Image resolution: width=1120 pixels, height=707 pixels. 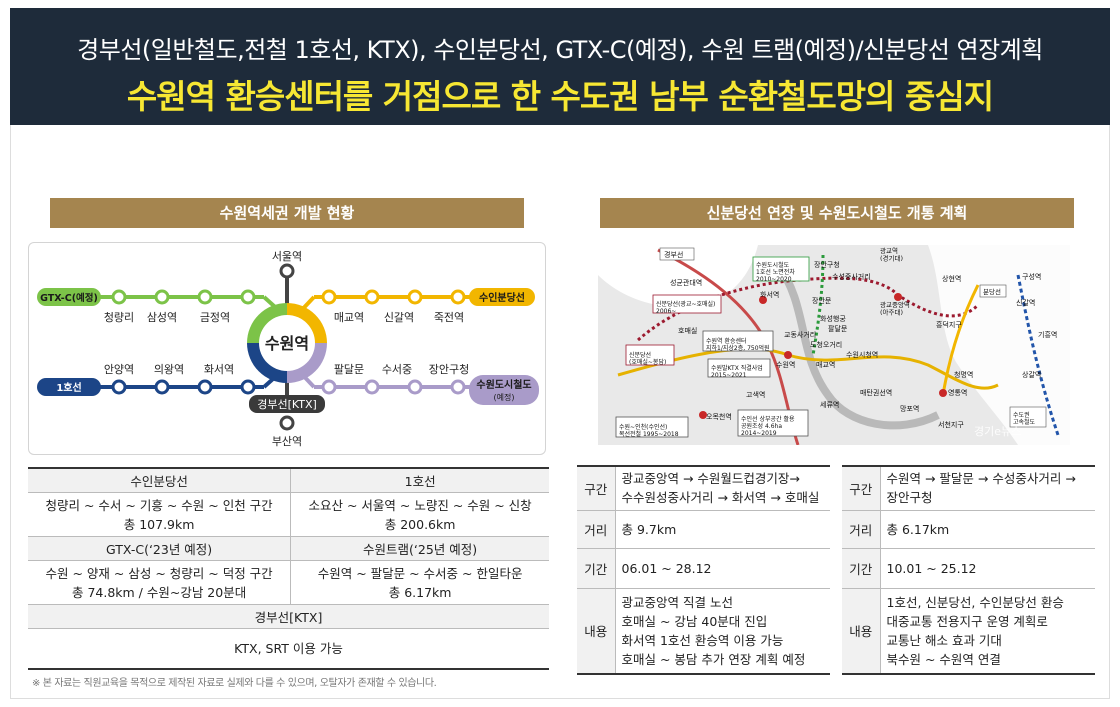 I want to click on gtx-route: 수원 ~ 양재 ~ 삼성 ~ 청량리 ~ 덕정 구간, so click(x=159, y=573).